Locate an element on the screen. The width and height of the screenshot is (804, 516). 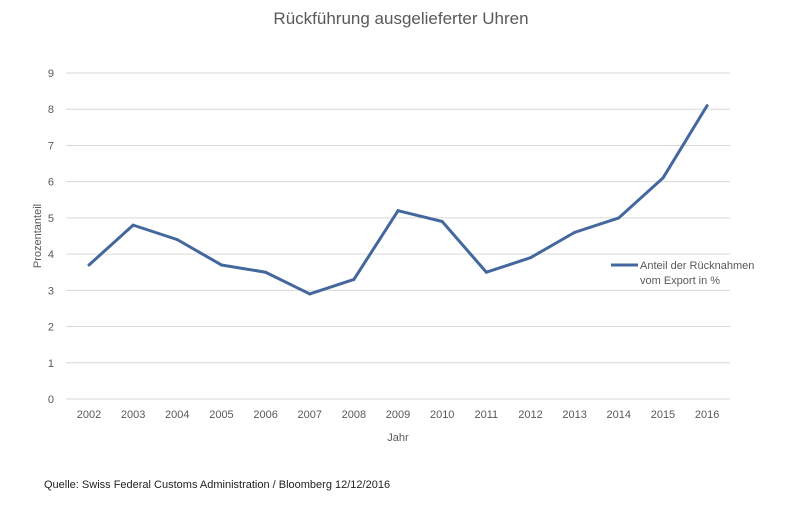
legend-label-line1: Anteil der Rücknahmen is located at coordinates (697, 266).